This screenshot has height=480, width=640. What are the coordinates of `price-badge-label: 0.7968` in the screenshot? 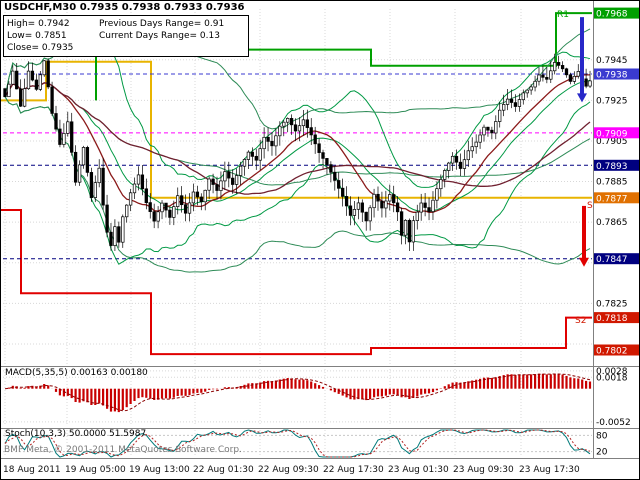 It's located at (612, 15).